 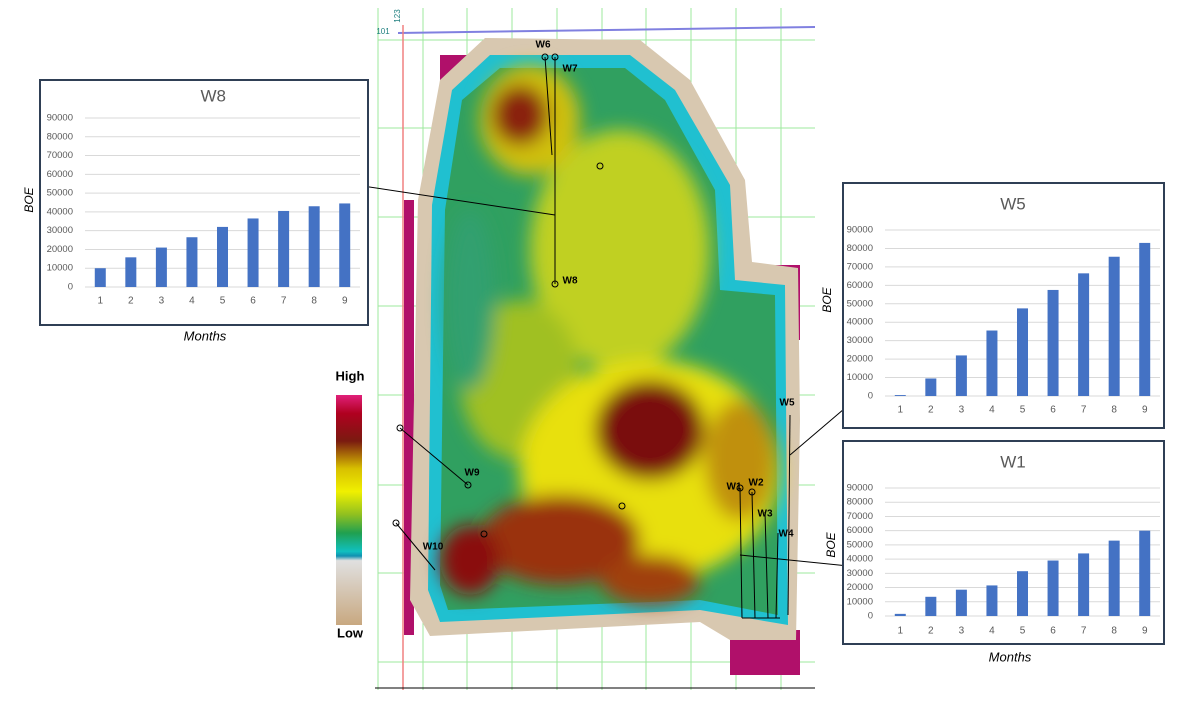 I want to click on well-label: W2, so click(x=756, y=483).